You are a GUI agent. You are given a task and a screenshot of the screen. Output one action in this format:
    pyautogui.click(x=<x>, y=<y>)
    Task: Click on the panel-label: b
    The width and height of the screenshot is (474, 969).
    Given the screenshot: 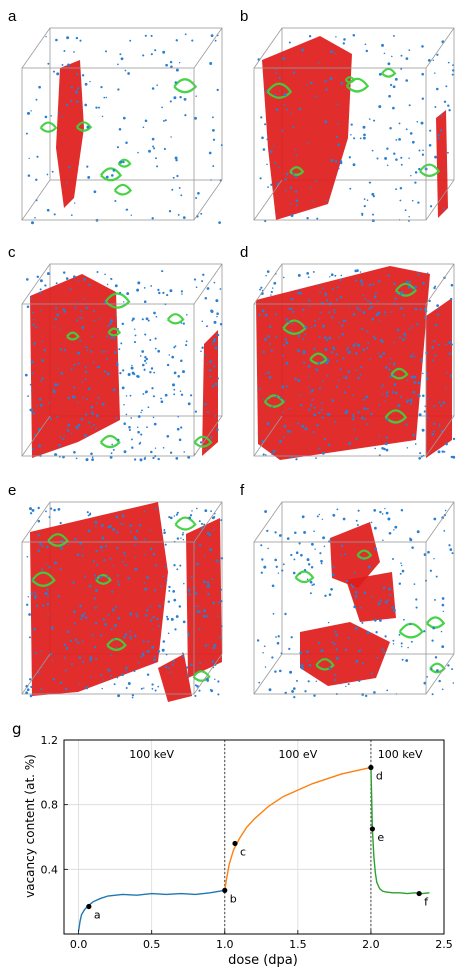 What is the action you would take?
    pyautogui.click(x=244, y=16)
    